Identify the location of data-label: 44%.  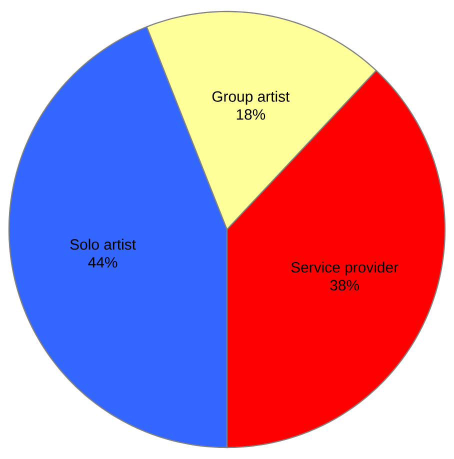
(103, 262).